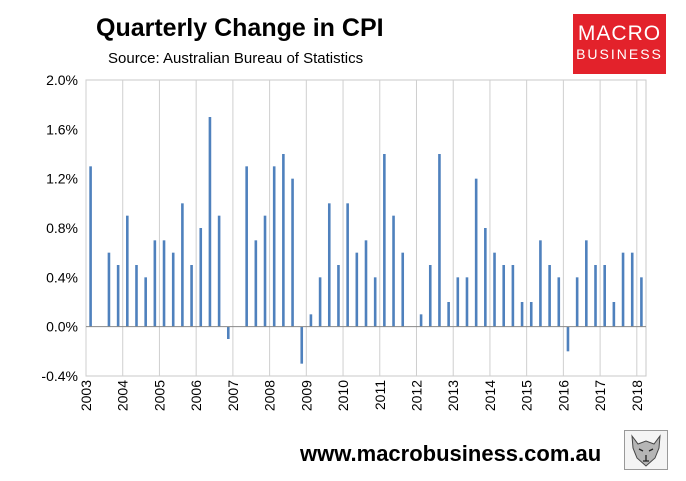  Describe the element at coordinates (62, 228) in the screenshot. I see `y-tick-label: 0.8%` at that location.